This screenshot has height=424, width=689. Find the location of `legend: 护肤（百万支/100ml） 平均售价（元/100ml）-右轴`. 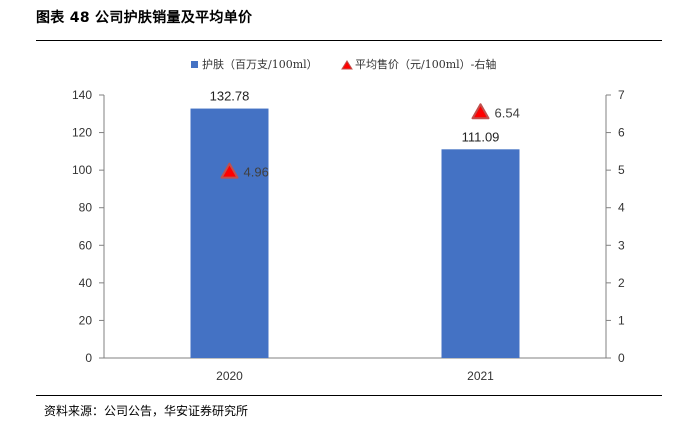

legend: 护肤（百万支/100ml） 平均售价（元/100ml）-右轴 is located at coordinates (343, 64).